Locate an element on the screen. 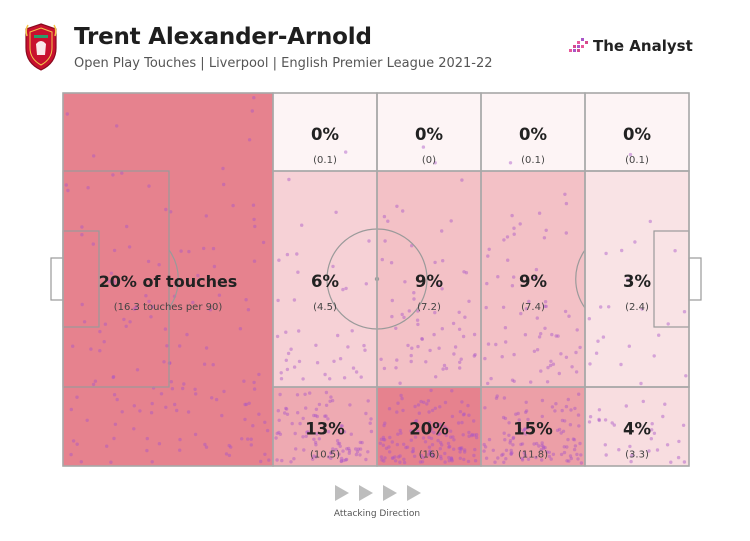  zone-c1-bot is located at coordinates (325, 426).